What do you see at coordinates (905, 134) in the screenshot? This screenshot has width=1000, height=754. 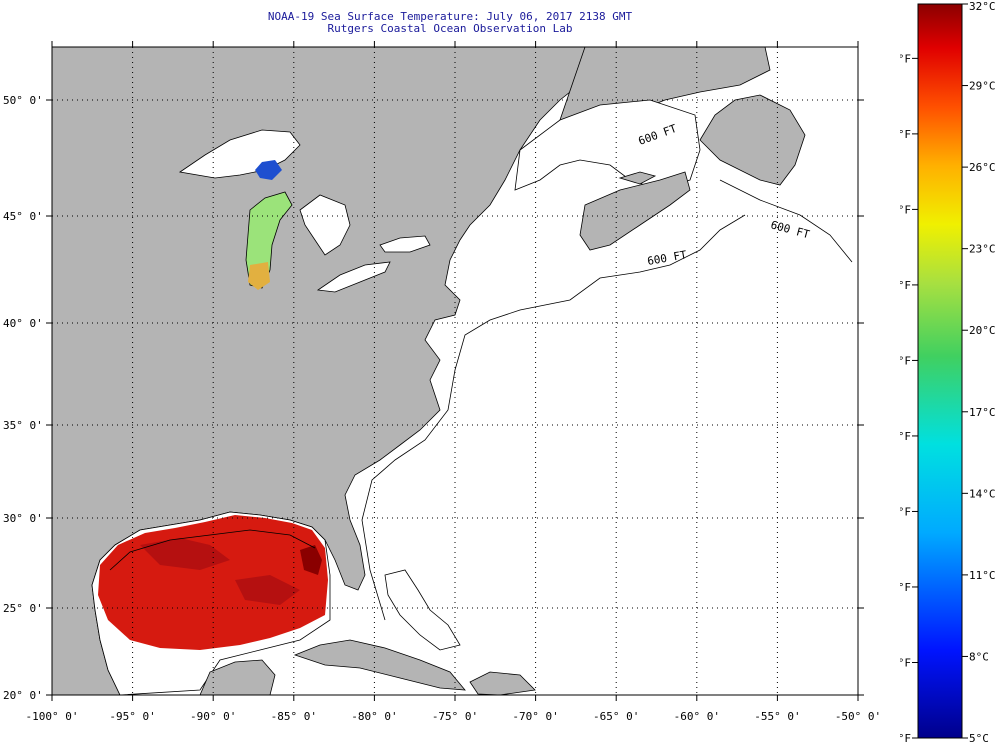 I see `fahrenheit-label: 81°F` at bounding box center [905, 134].